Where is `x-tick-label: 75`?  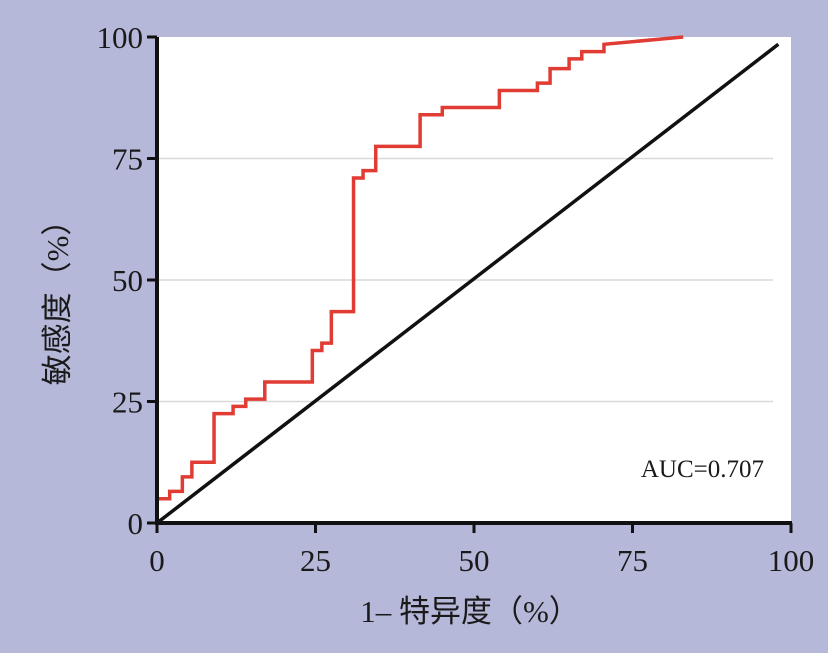 x-tick-label: 75 is located at coordinates (632, 560).